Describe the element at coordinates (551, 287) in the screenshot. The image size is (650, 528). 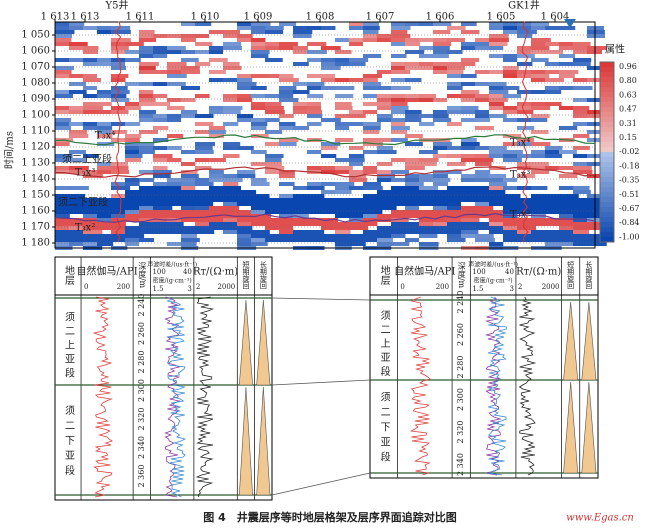
I see `scale-label: 2000` at that location.